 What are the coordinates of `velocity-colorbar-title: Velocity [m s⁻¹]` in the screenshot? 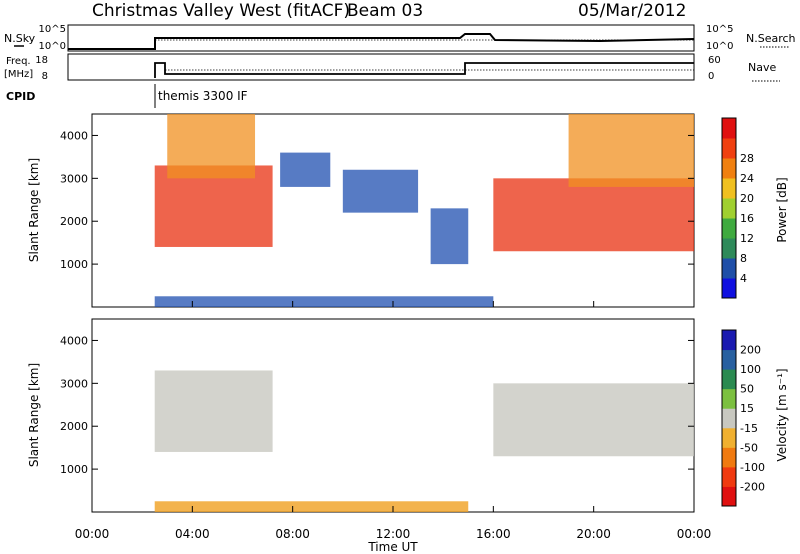 It's located at (782, 414).